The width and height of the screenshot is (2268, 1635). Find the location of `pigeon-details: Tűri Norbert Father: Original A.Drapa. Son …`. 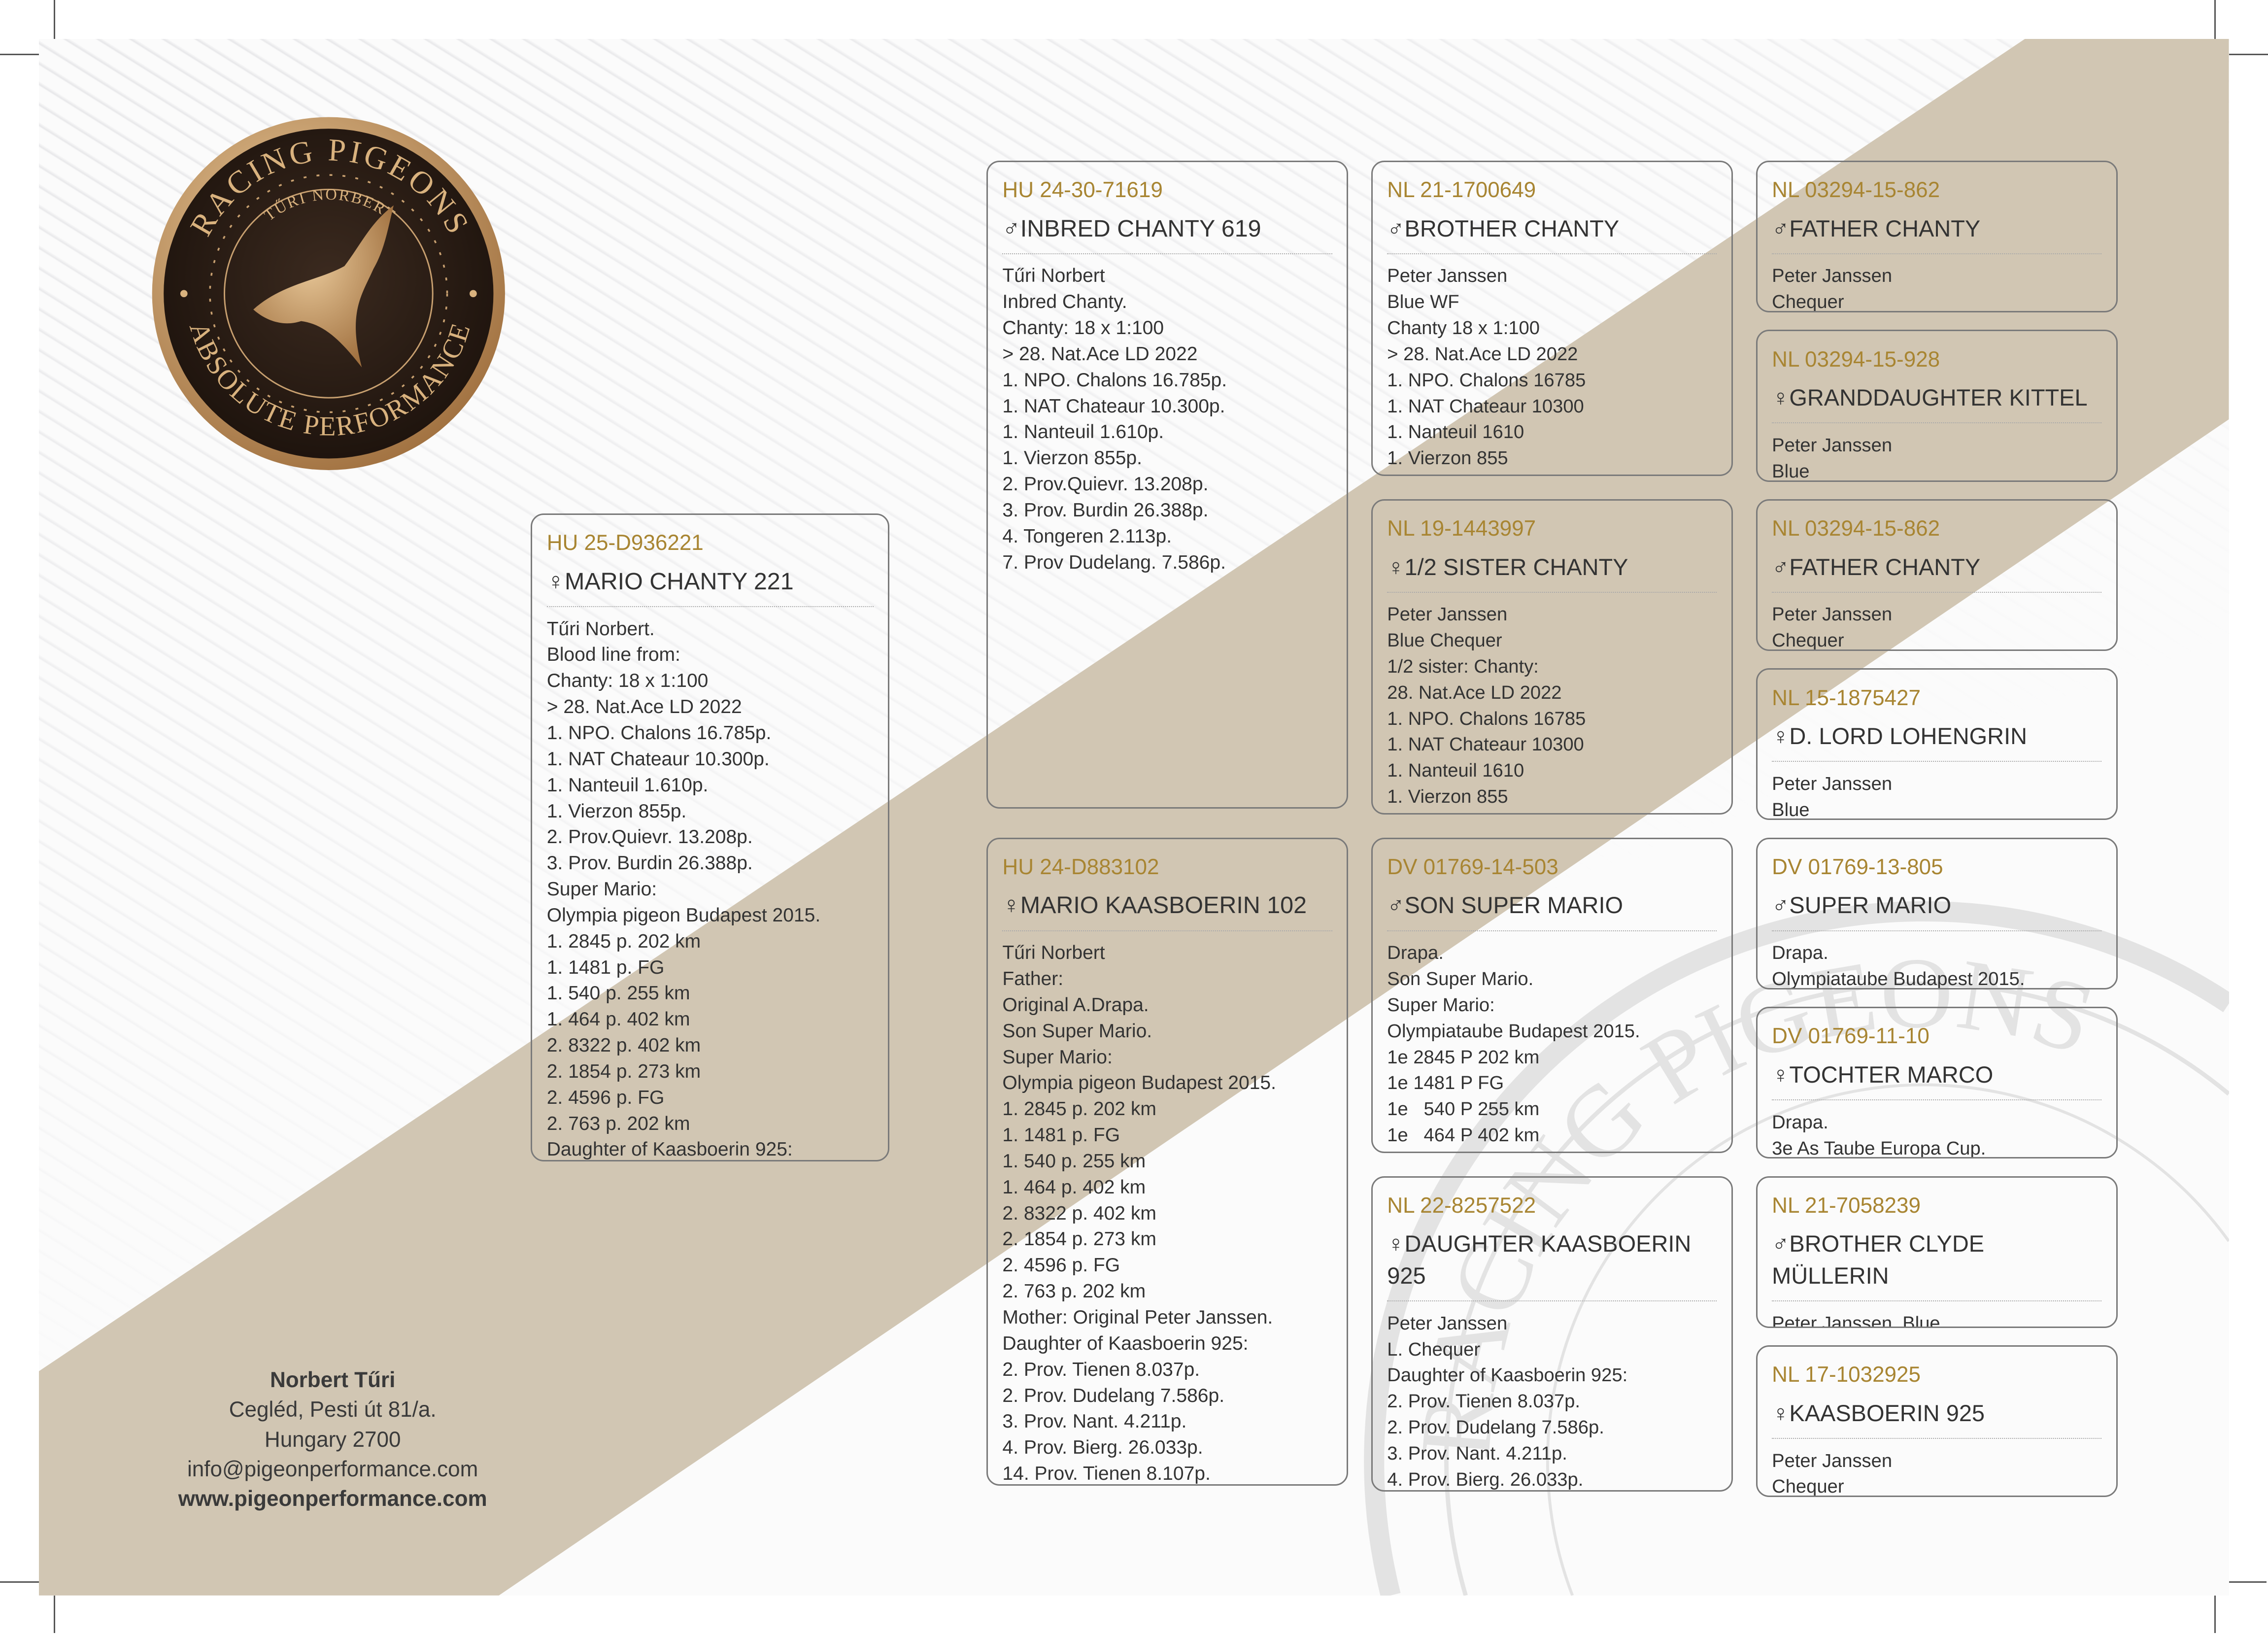

pigeon-details: Tűri Norbert Father: Original A.Drapa. Son … is located at coordinates (1170, 1212).